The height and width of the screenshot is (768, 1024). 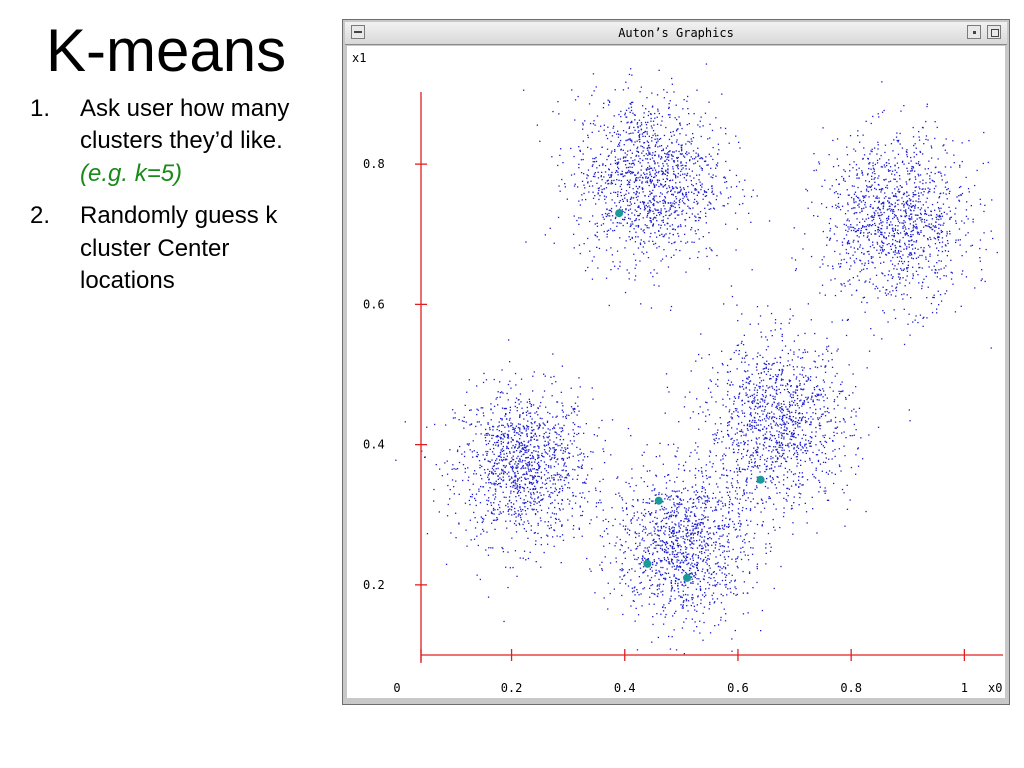 What do you see at coordinates (358, 32) in the screenshot?
I see `window-menu-icon` at bounding box center [358, 32].